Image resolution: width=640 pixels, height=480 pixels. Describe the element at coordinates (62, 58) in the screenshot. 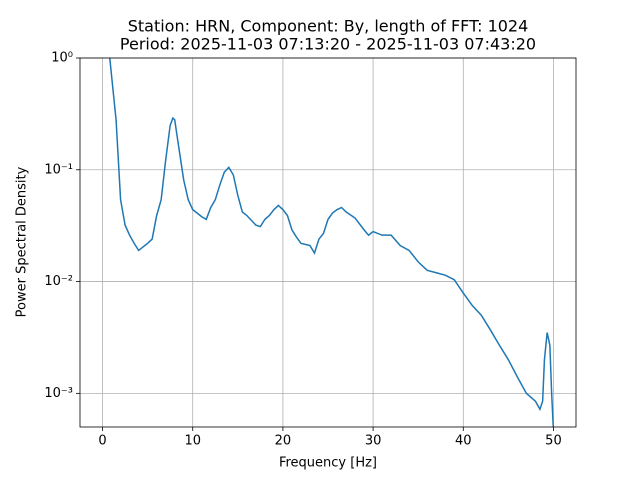

I see `y-tick-label: 10⁰` at that location.